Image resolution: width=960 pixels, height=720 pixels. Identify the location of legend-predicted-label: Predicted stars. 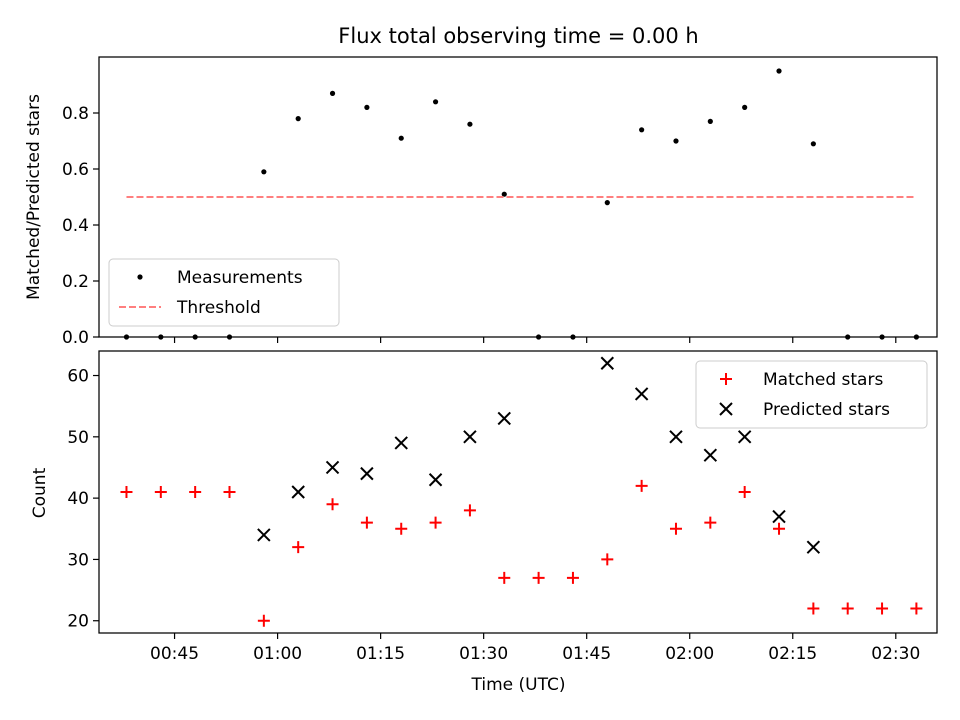
(826, 410).